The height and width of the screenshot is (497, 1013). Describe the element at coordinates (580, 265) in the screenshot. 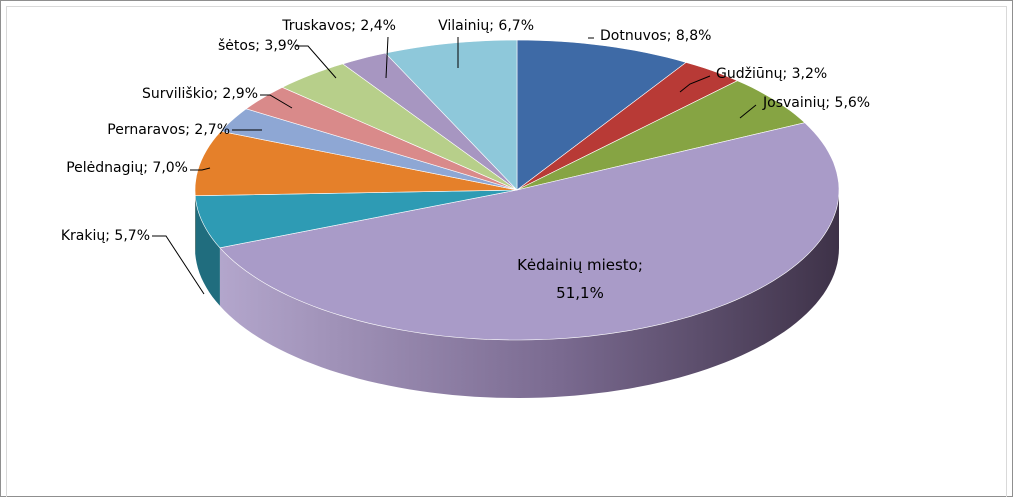

I see `data-label-center-line1: Kėdainių miesto;` at that location.